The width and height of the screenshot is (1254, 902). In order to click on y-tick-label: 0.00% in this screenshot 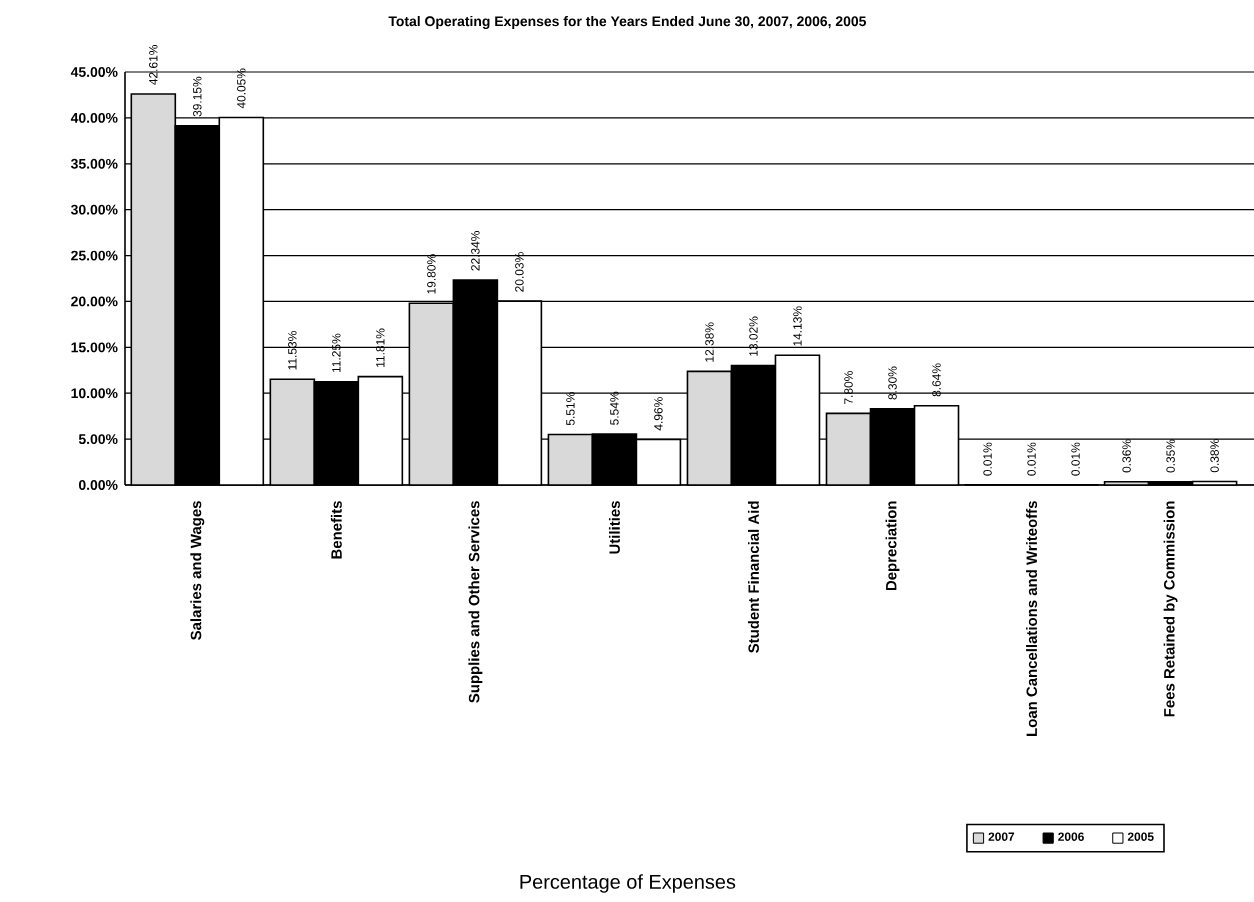, I will do `click(98, 485)`.